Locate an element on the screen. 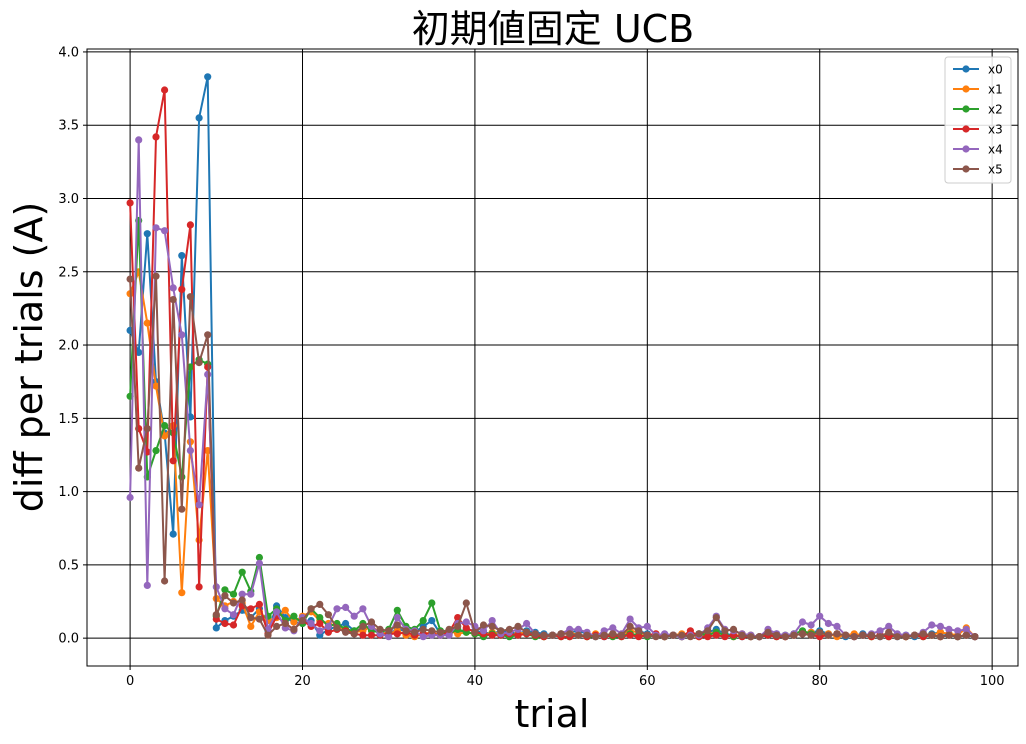 Image resolution: width=1026 pixels, height=744 pixels. legend-label: x5 is located at coordinates (995, 170).